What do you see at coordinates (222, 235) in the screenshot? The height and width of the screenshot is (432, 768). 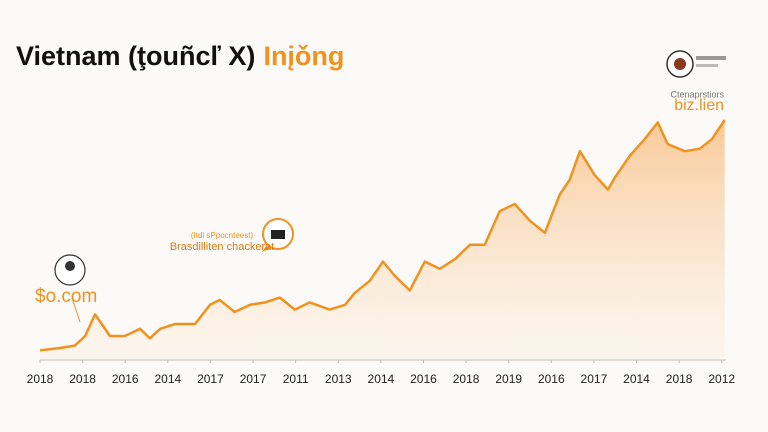 I see `middle-annotation-small: (Itdl sPpocnteest)` at bounding box center [222, 235].